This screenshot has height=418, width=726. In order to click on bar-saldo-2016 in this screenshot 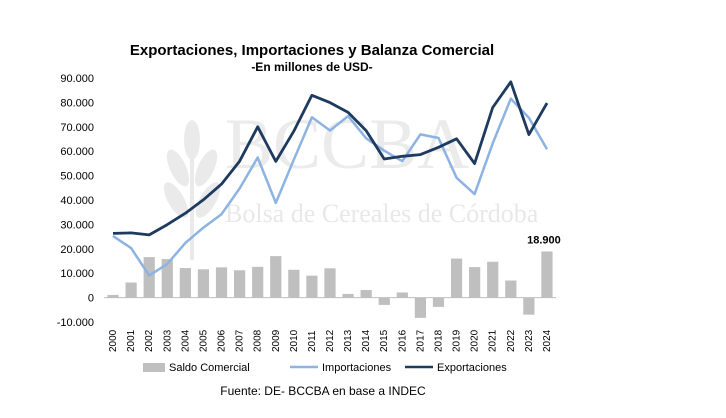, I will do `click(402, 295)`.